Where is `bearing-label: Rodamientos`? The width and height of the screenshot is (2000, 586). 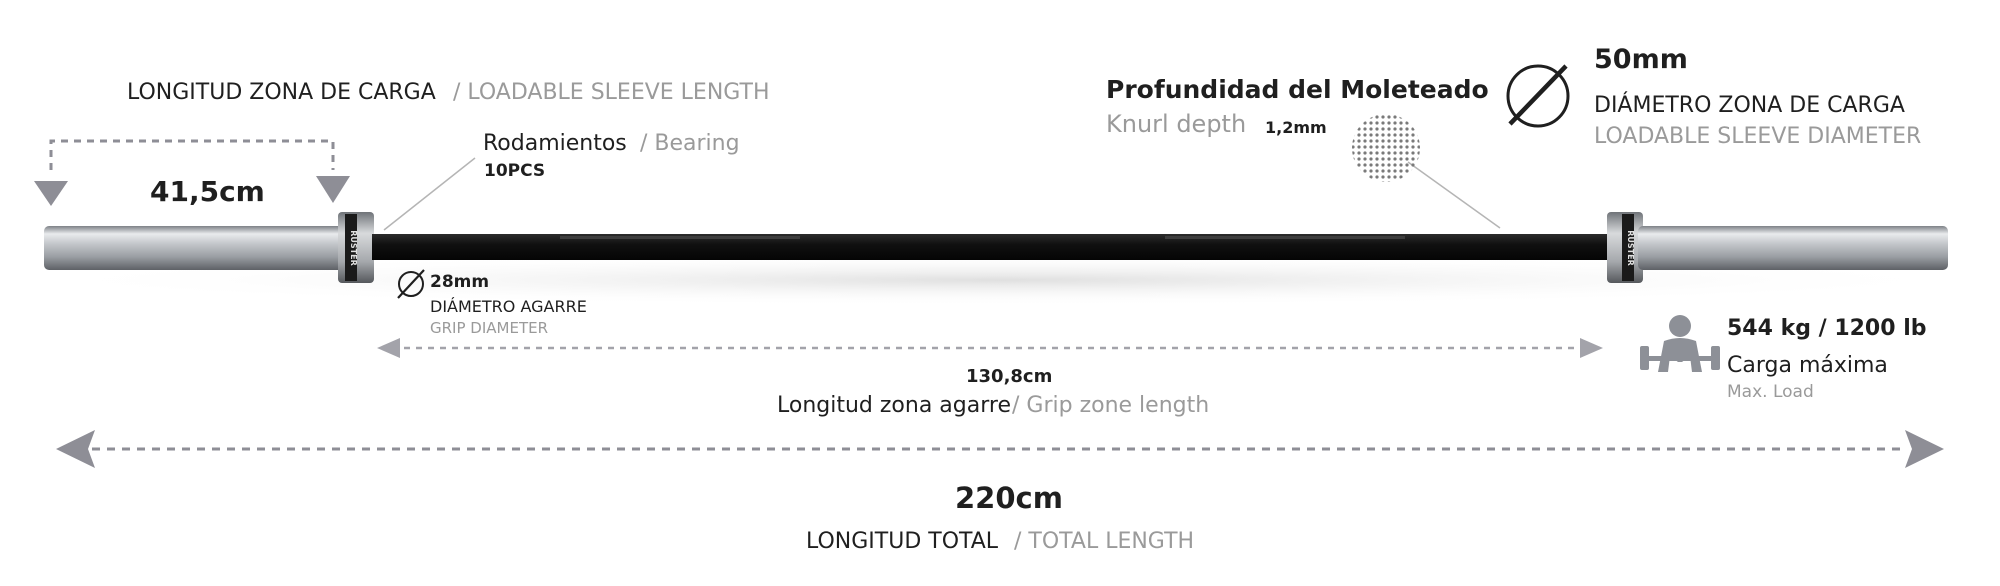 bearing-label: Rodamientos is located at coordinates (555, 143).